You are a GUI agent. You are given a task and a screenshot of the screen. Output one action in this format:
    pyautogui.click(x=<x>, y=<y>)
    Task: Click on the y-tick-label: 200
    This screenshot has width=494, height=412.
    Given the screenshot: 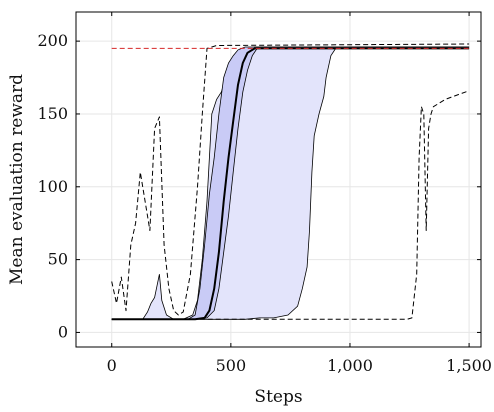 What is the action you would take?
    pyautogui.click(x=52, y=40)
    